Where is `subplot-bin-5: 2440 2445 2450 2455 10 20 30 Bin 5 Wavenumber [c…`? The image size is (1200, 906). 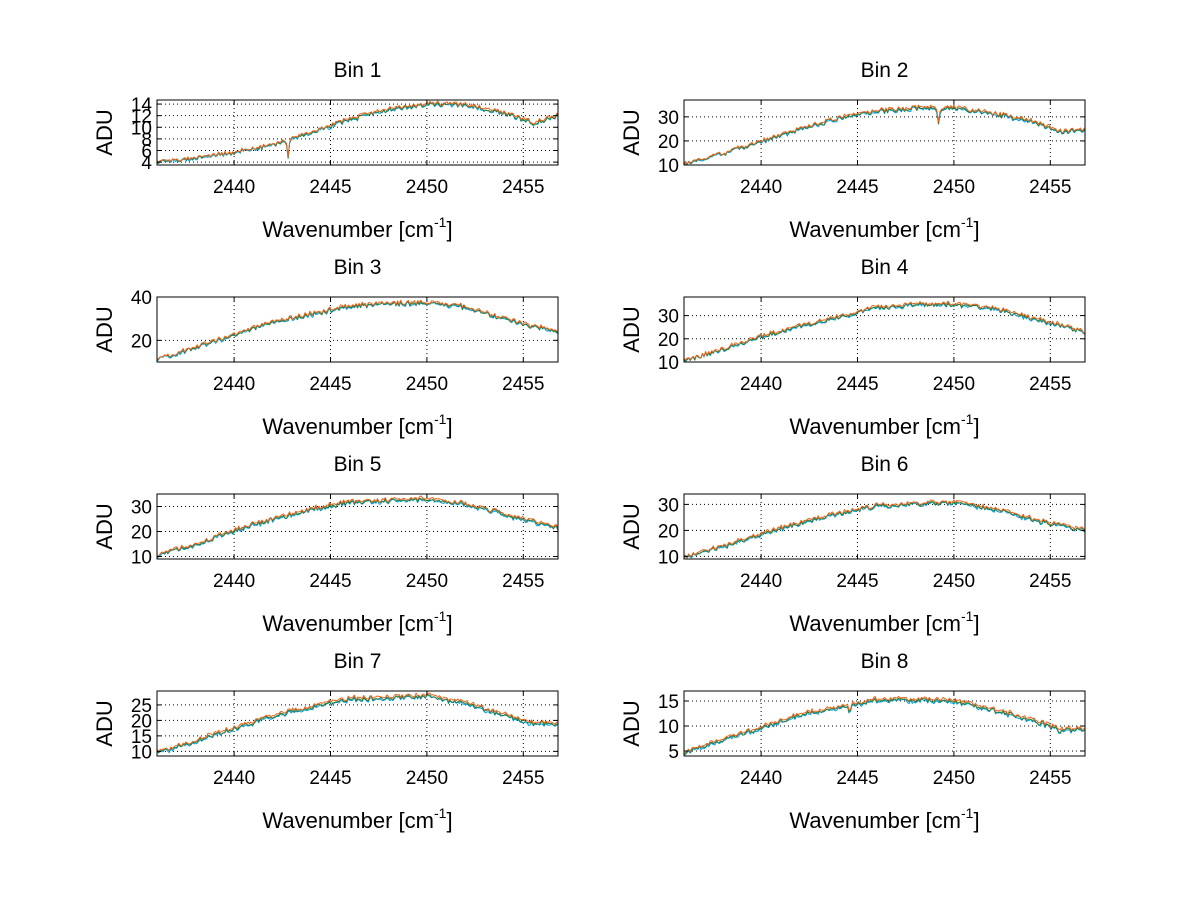 subplot-bin-5: 2440 2445 2450 2455 10 20 30 Bin 5 Wavenumber [c… is located at coordinates (325, 544).